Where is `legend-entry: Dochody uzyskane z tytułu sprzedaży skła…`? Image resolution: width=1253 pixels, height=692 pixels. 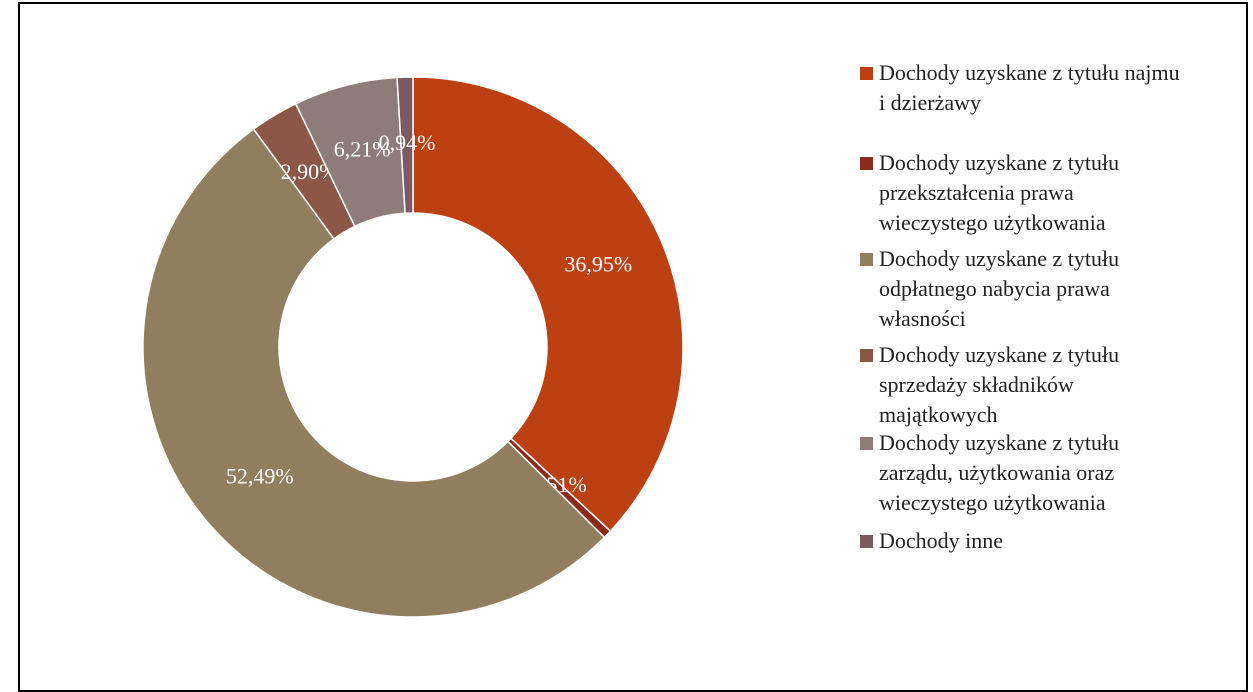 legend-entry: Dochody uzyskane z tytułu sprzedaży skła… is located at coordinates (1020, 385).